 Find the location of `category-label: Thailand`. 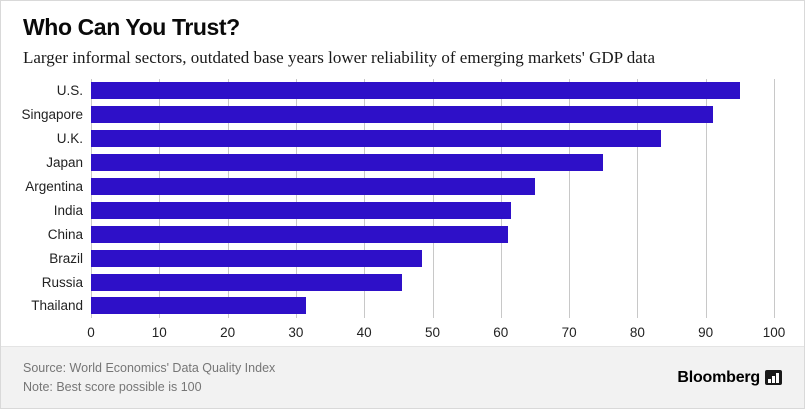

category-label: Thailand is located at coordinates (57, 306).